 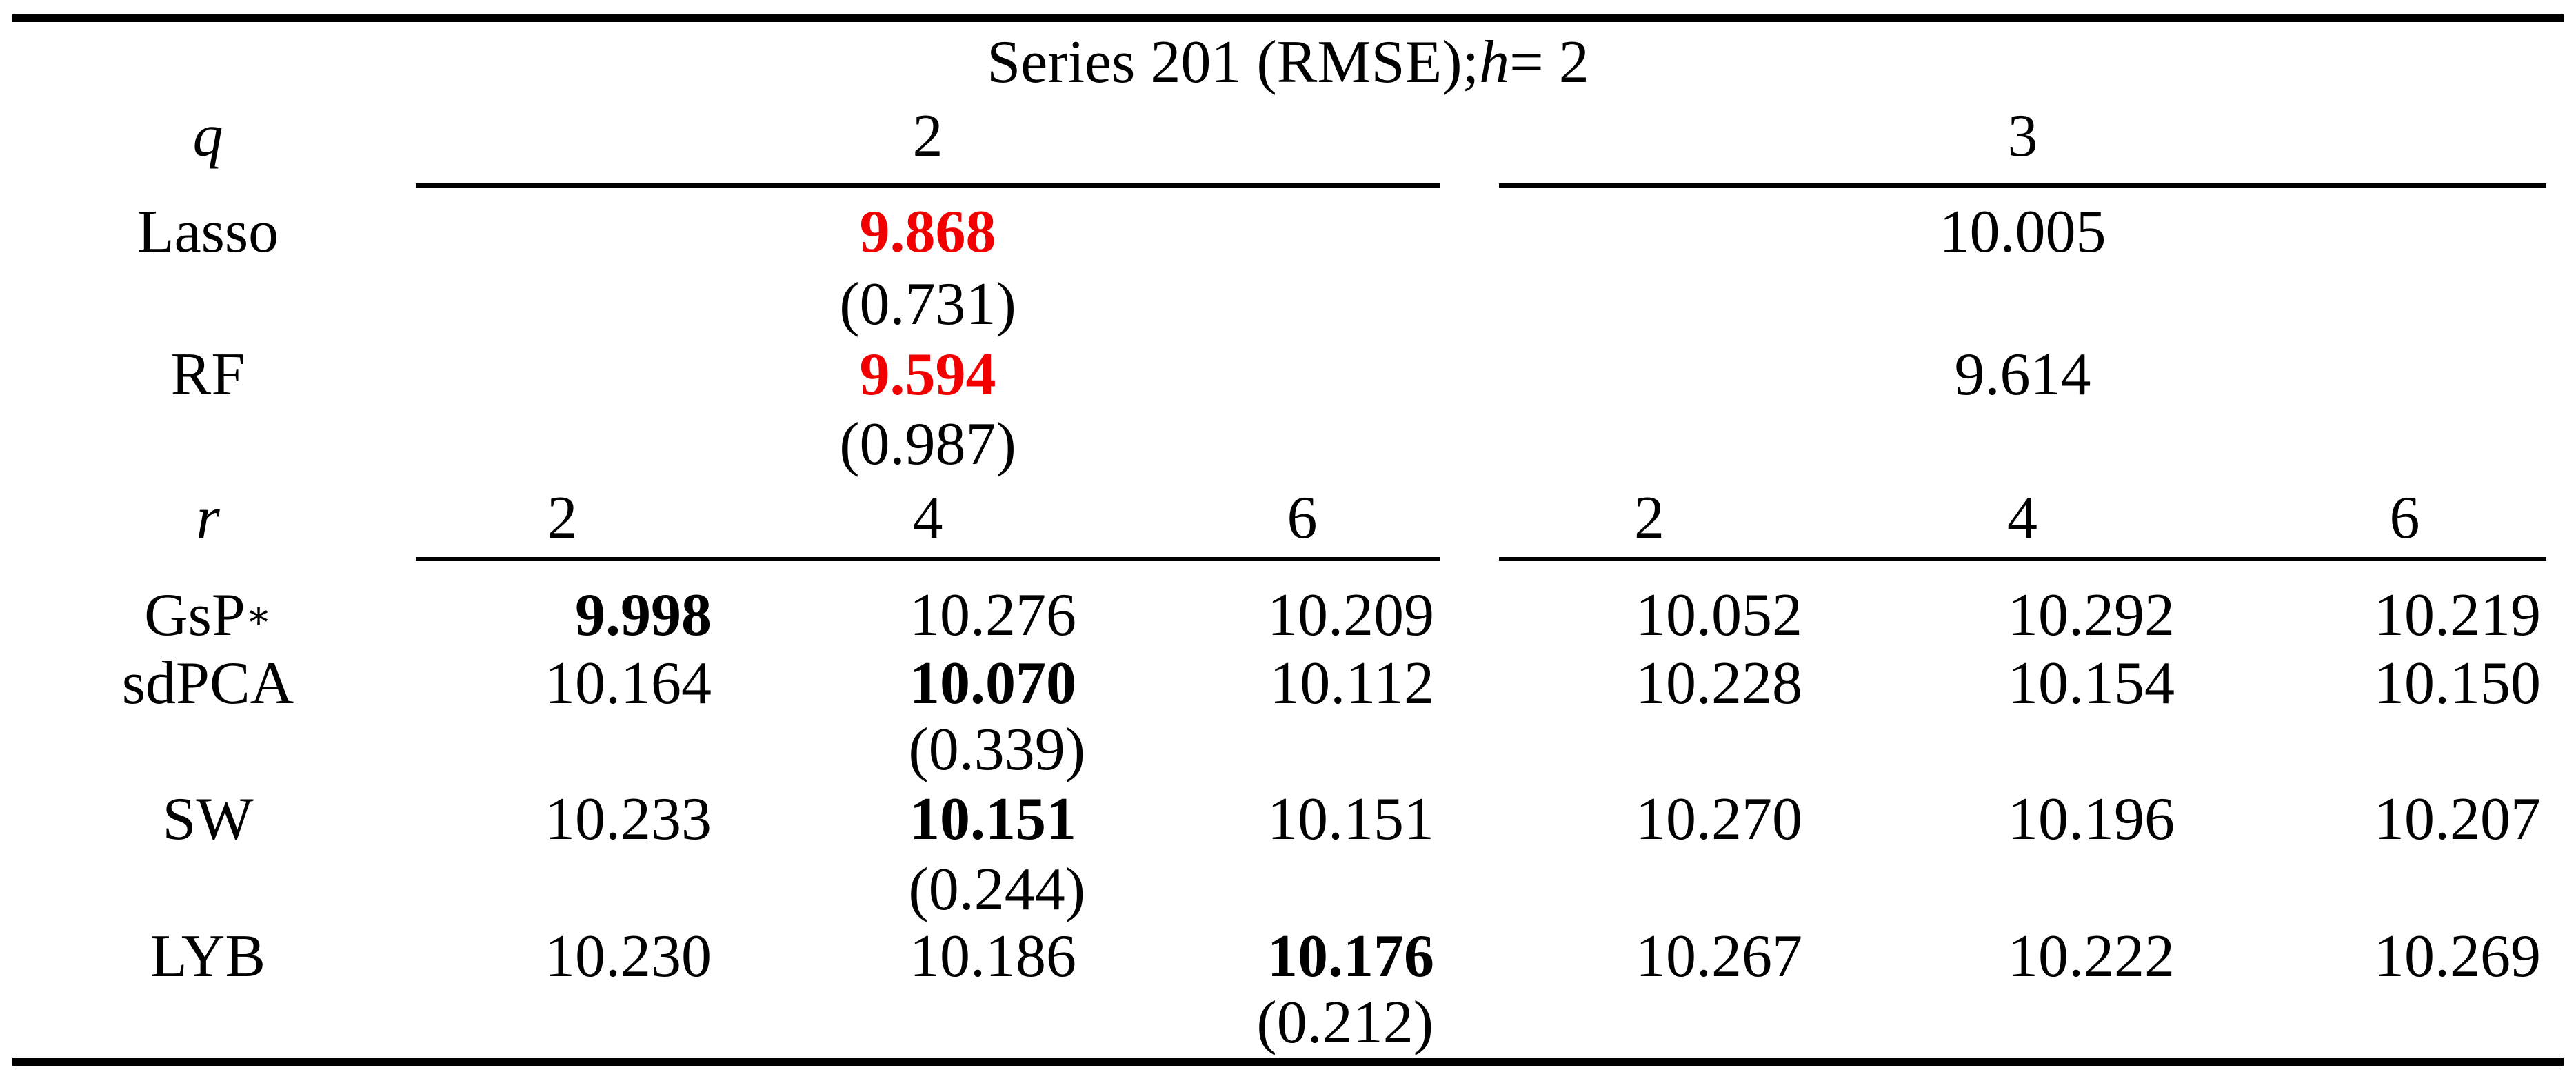 What do you see at coordinates (1719, 956) in the screenshot?
I see `lyb-value-4: 10.267` at bounding box center [1719, 956].